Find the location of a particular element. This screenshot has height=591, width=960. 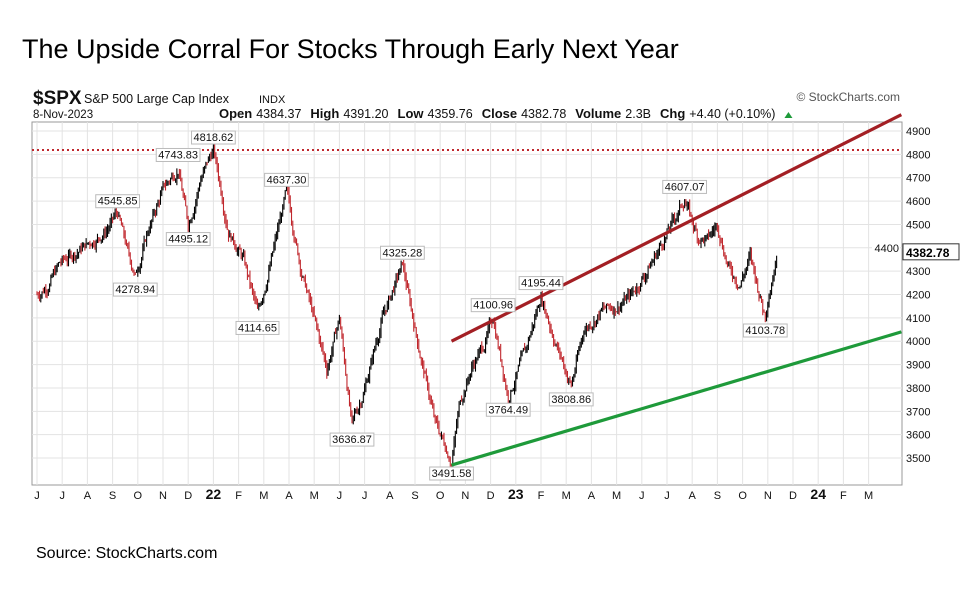

y-tick-label: 4900 is located at coordinates (918, 132).